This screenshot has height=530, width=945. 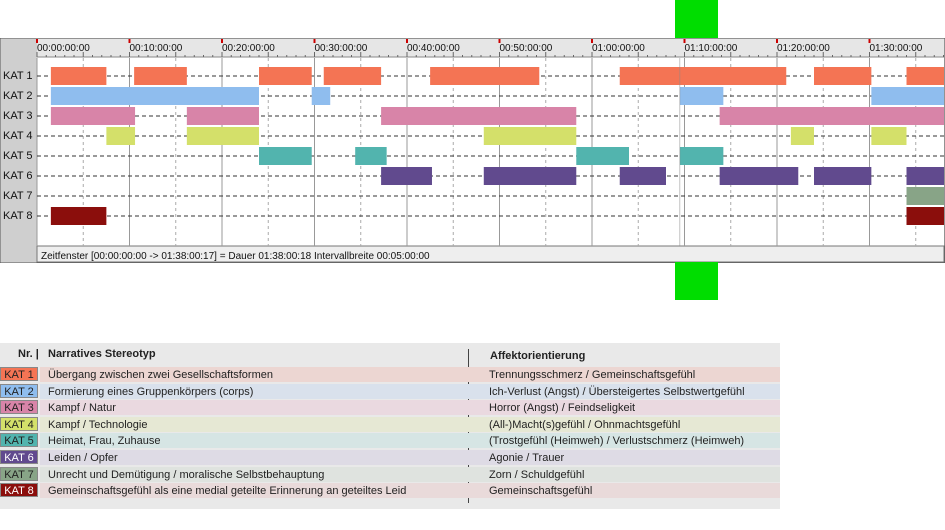 What do you see at coordinates (341, 48) in the screenshot?
I see `x-tick-label: 00:30:00:00` at bounding box center [341, 48].